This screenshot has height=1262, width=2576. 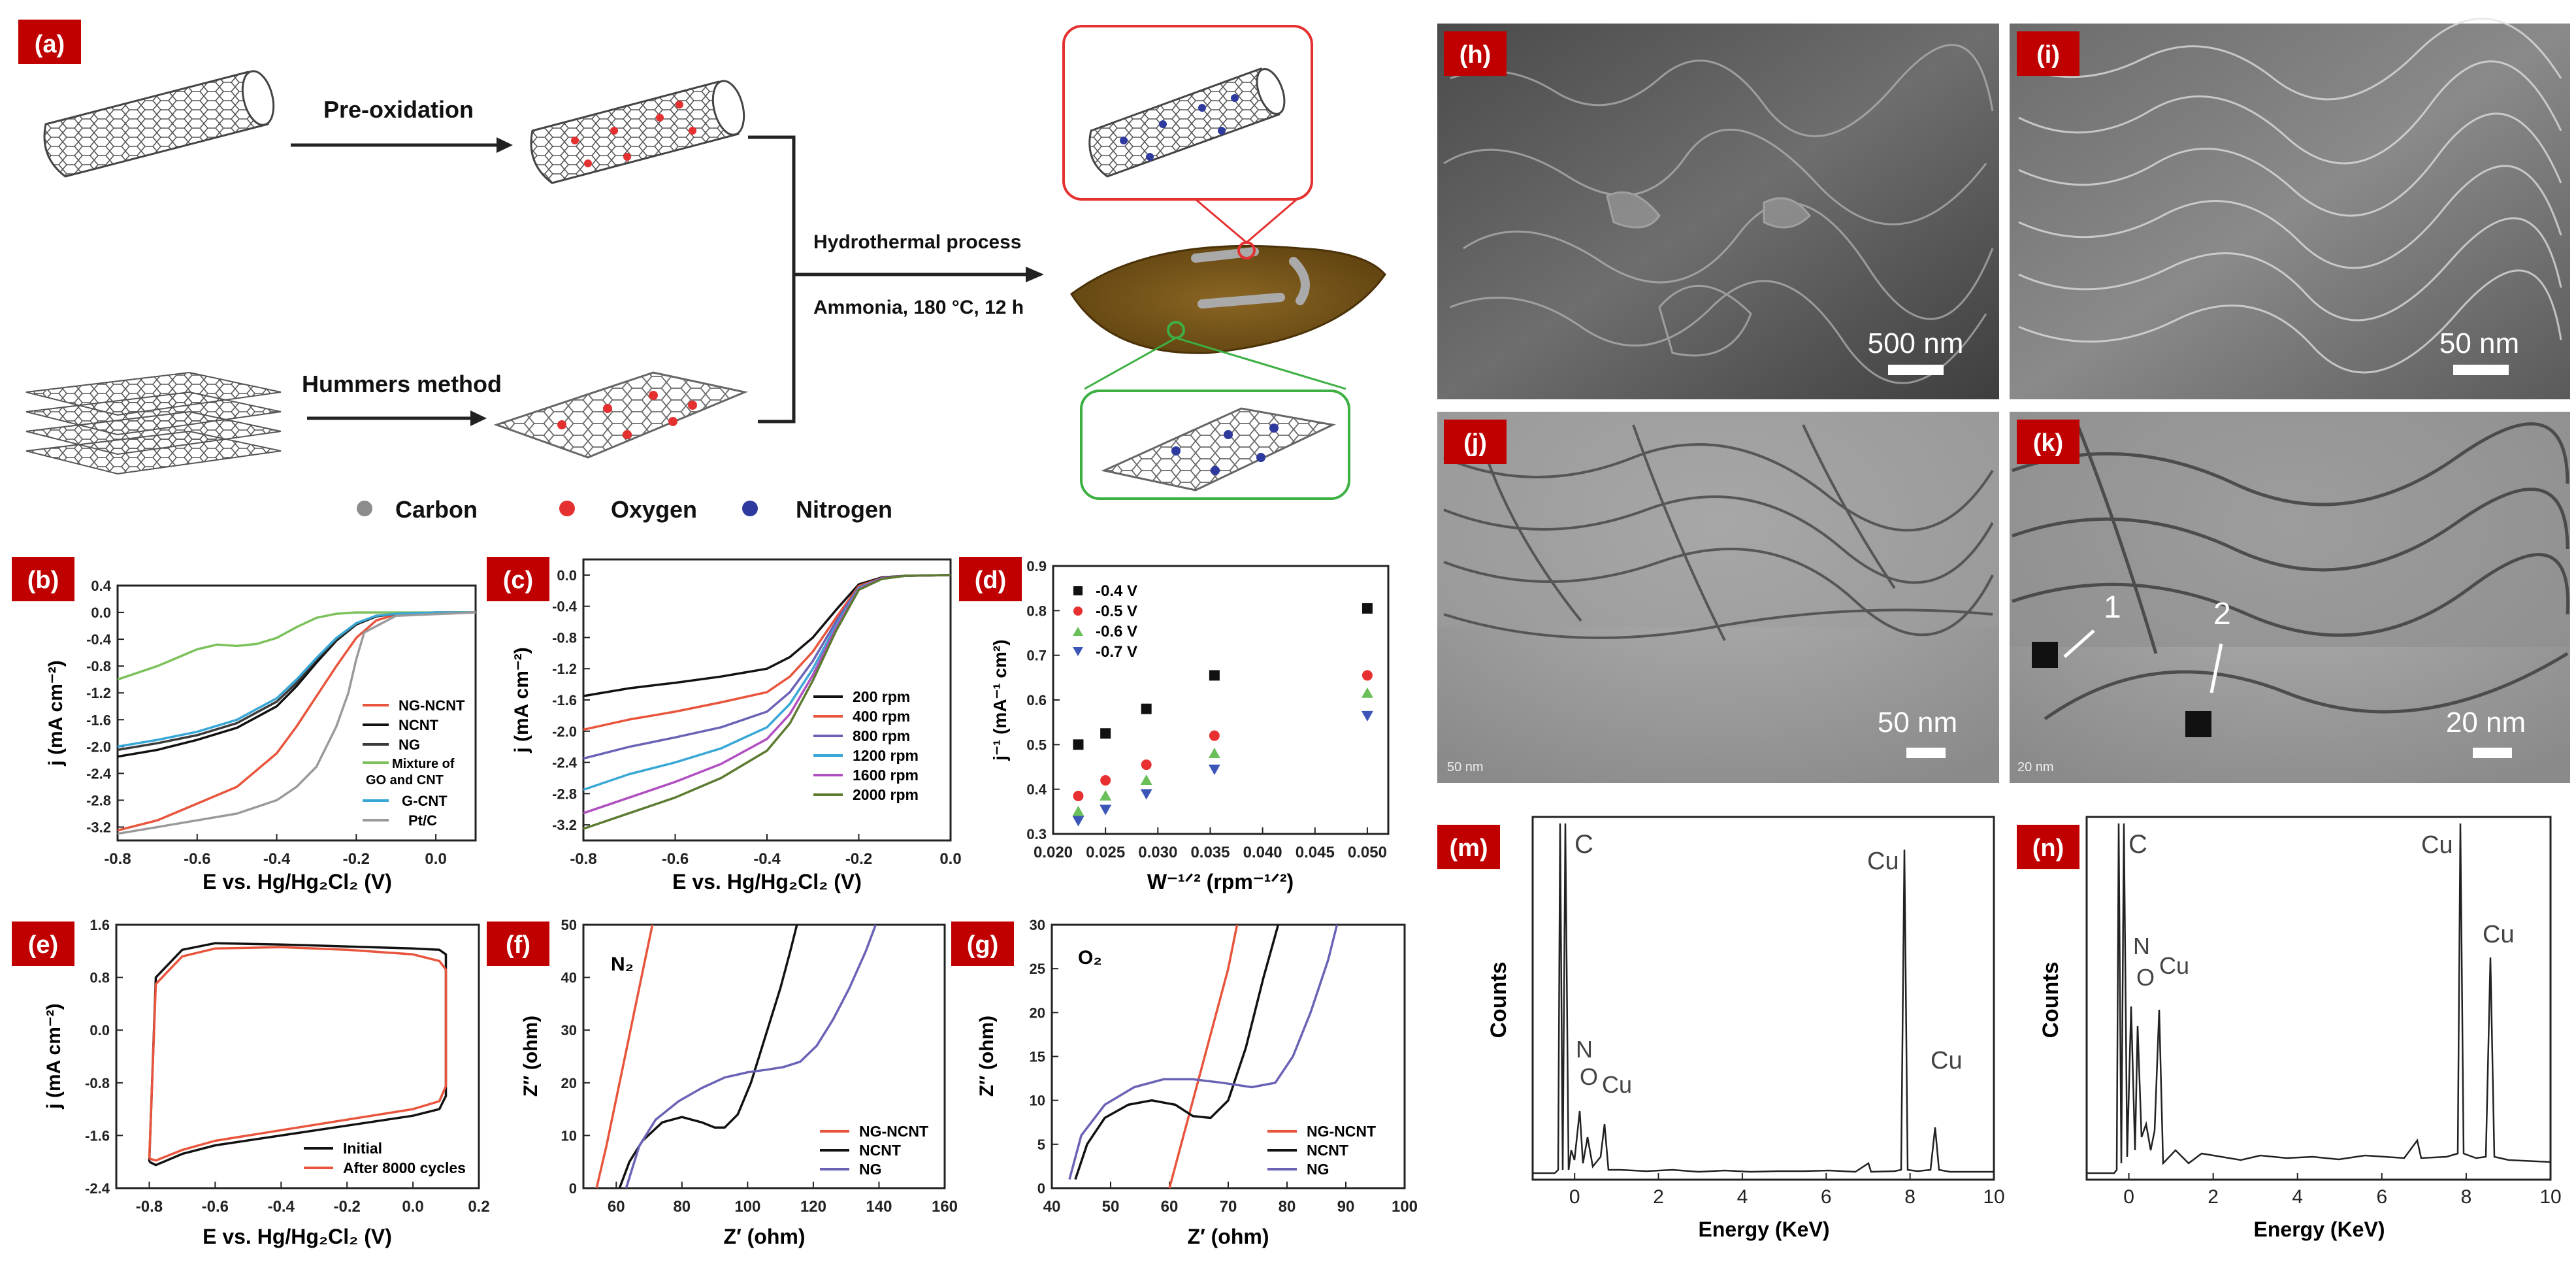 I want to click on arrow-head-icon, so click(x=505, y=145).